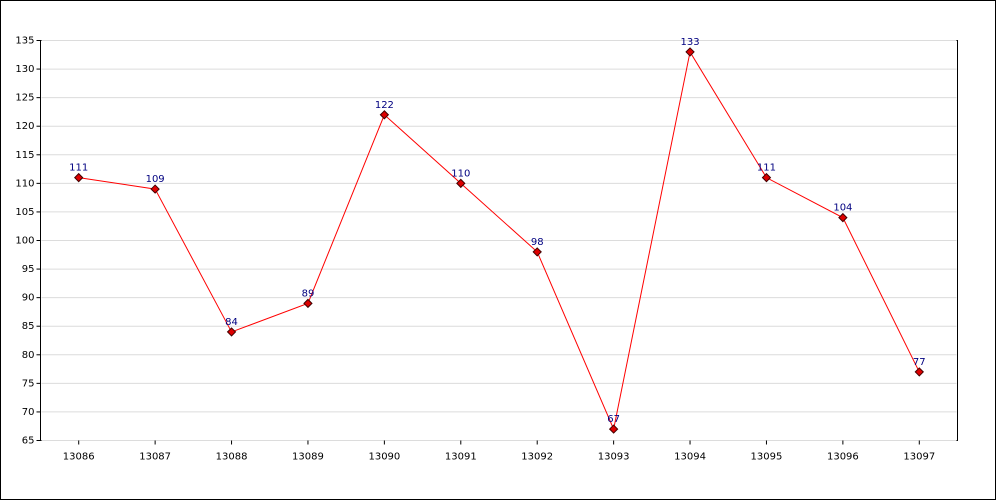 This screenshot has width=996, height=500. I want to click on y-tick-label: 110, so click(24, 183).